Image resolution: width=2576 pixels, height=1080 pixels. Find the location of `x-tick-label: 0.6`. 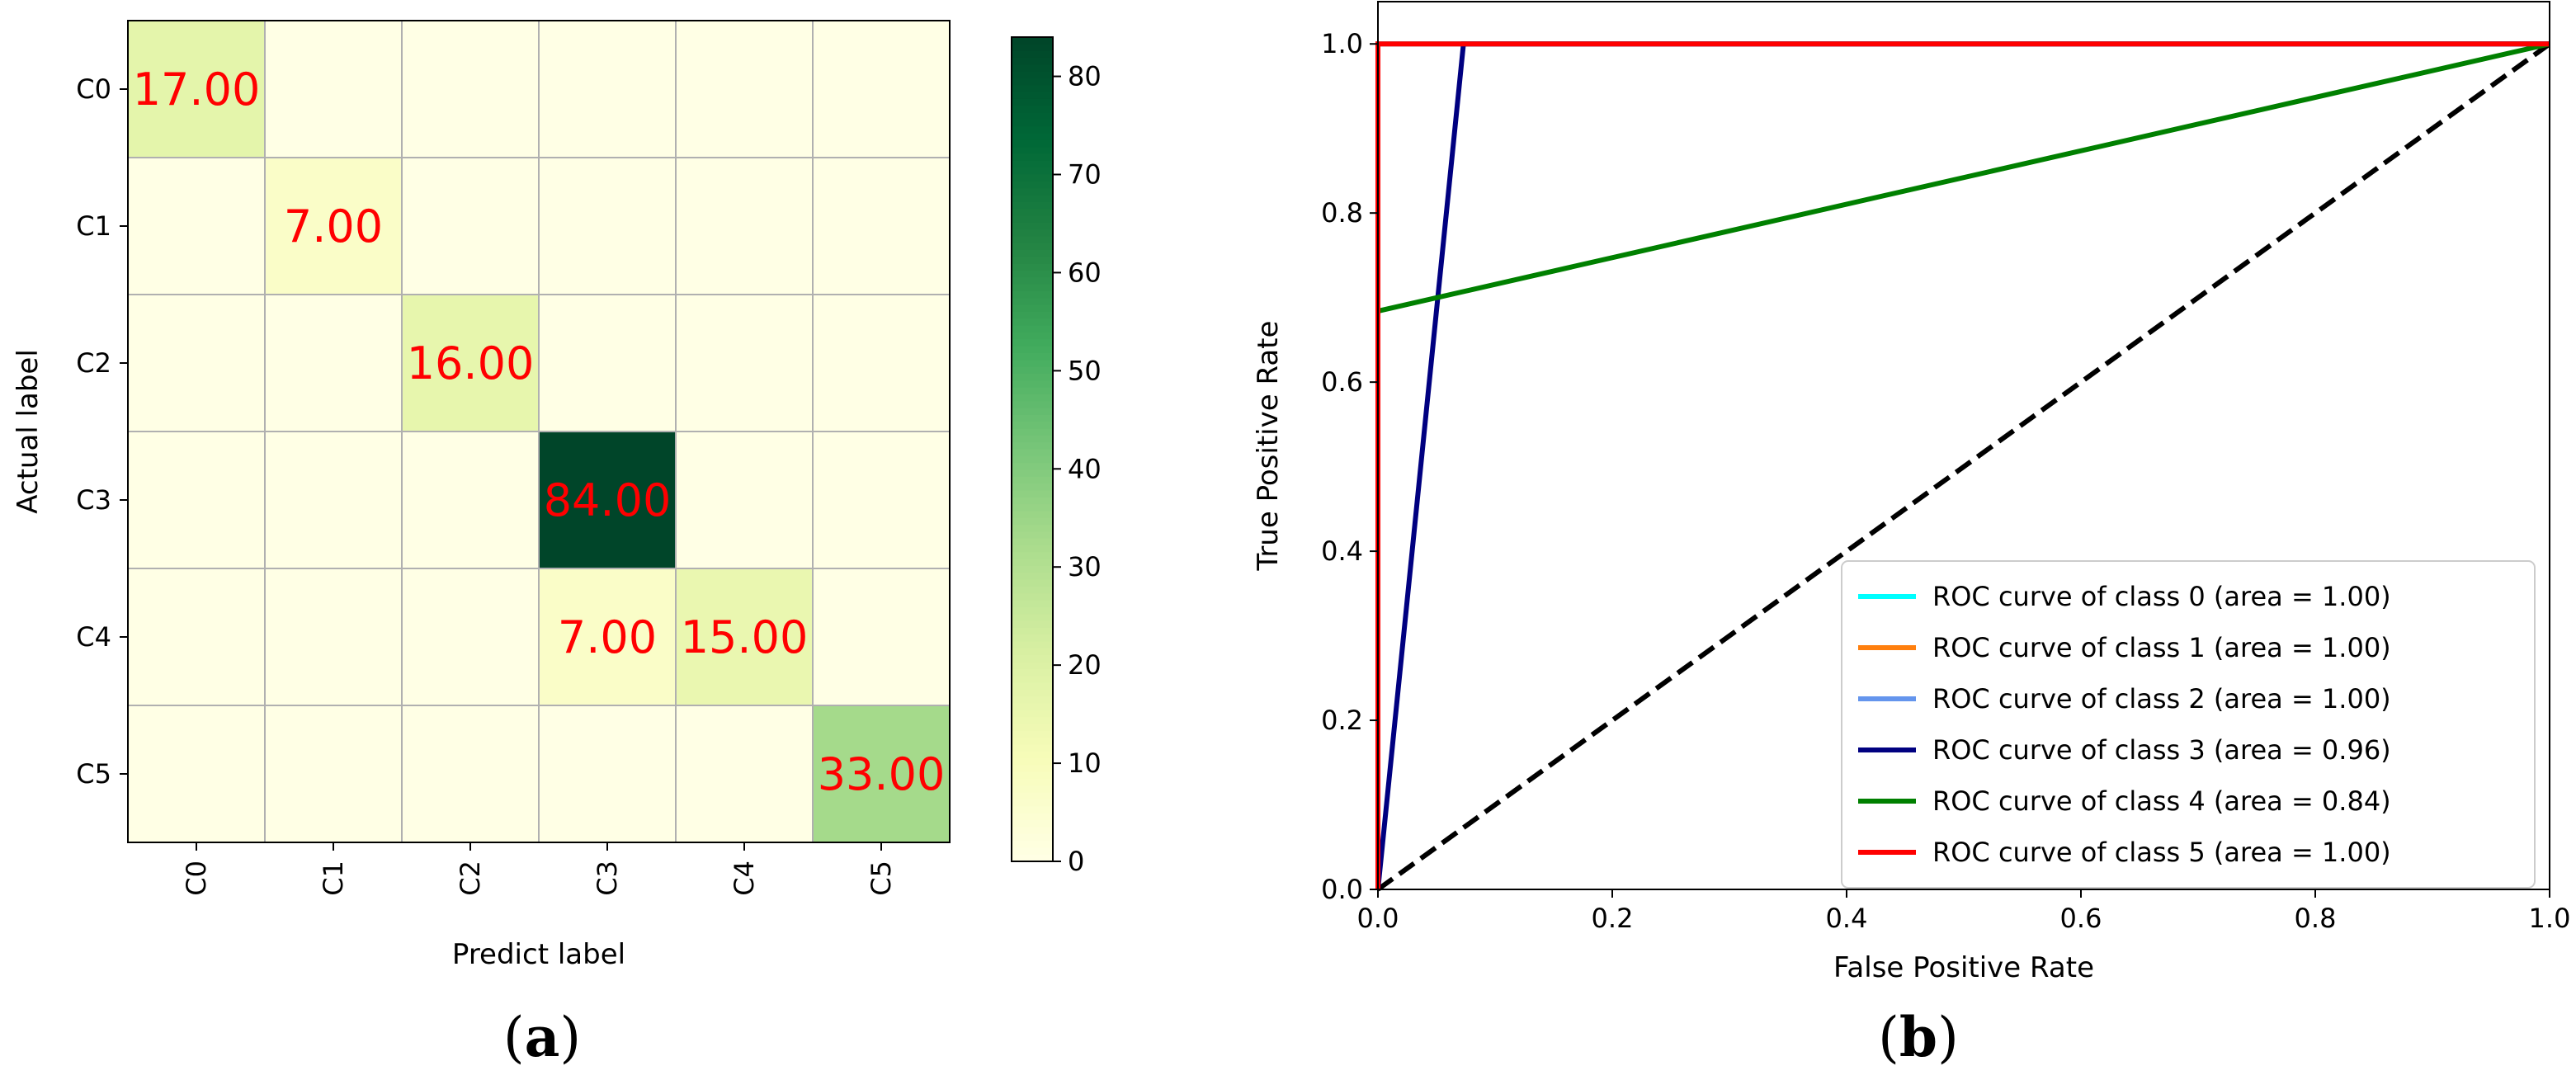

x-tick-label: 0.6 is located at coordinates (2081, 918).